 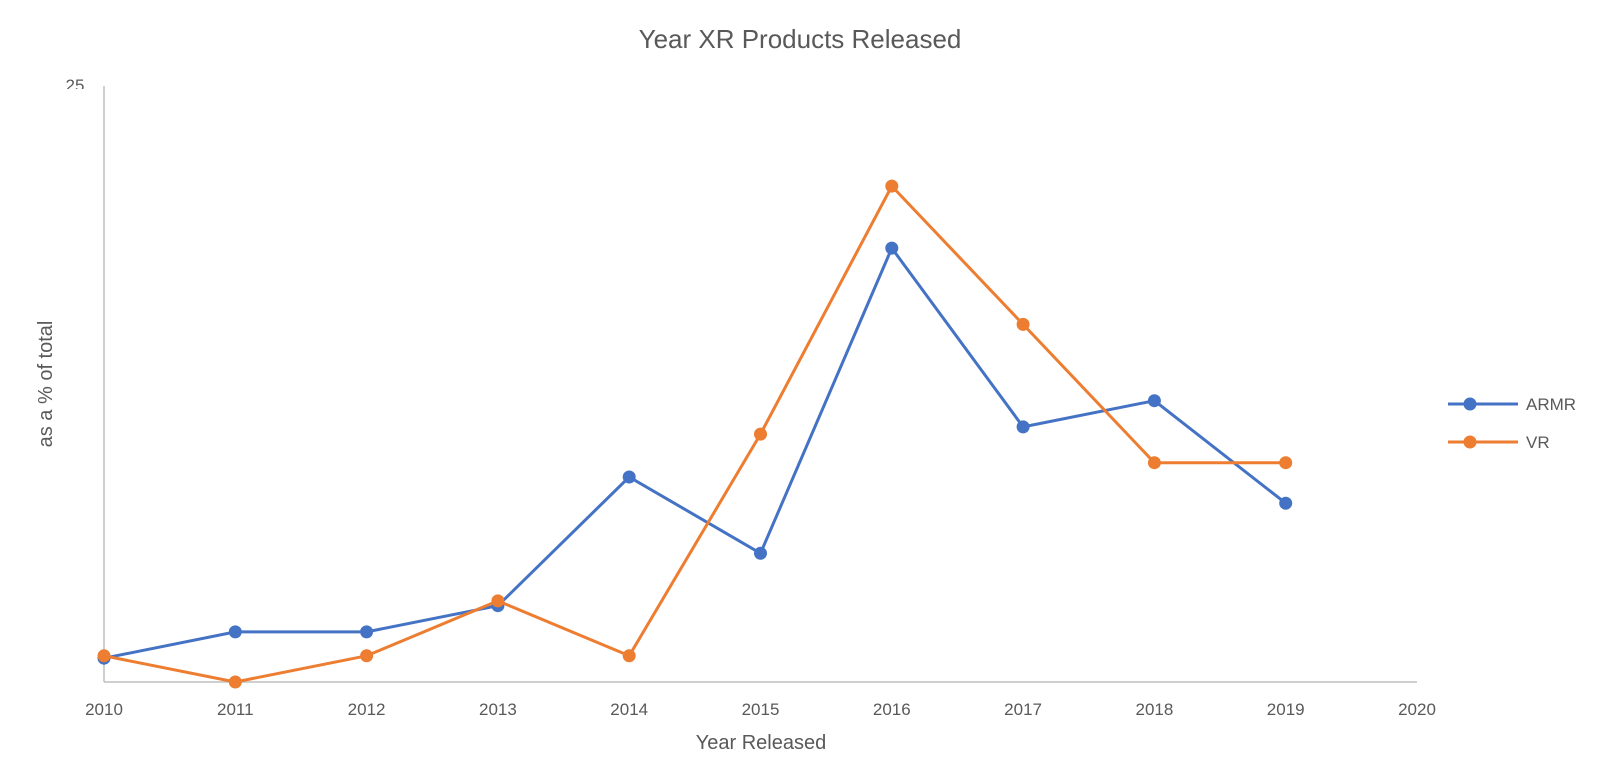 I want to click on y-tick-label-partial: 25, so click(x=75, y=85).